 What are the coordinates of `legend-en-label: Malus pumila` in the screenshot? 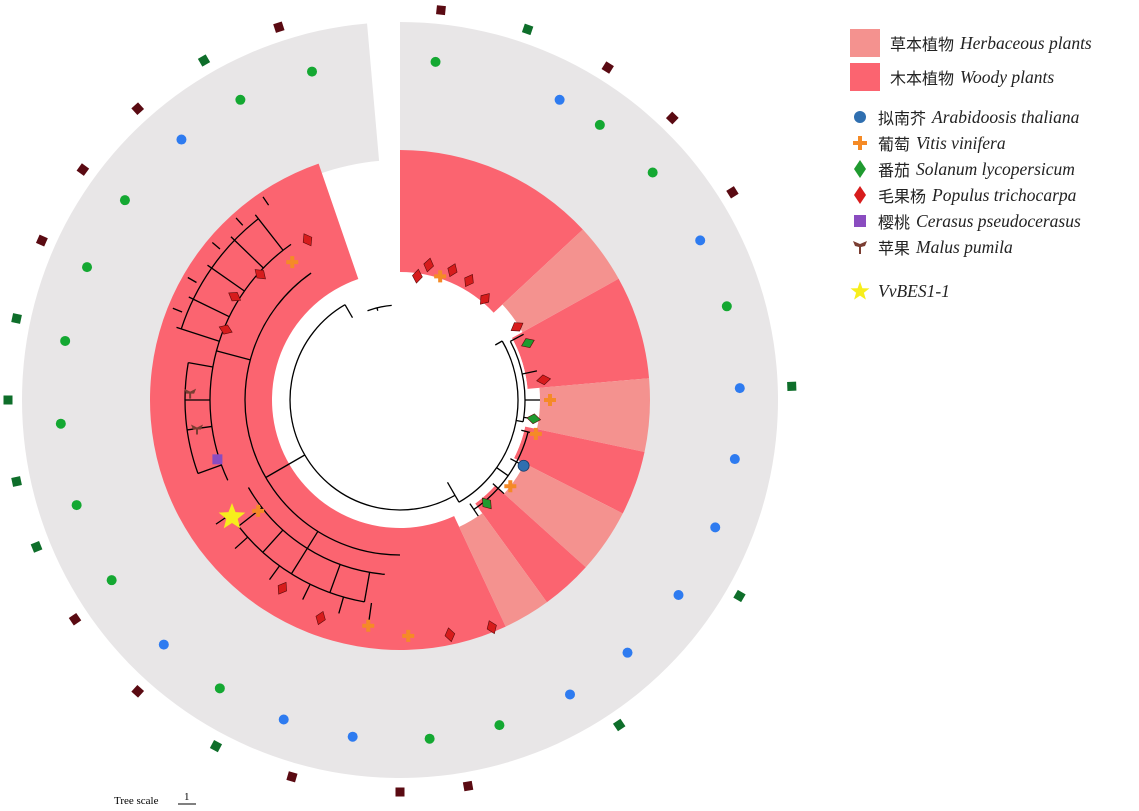 It's located at (964, 246).